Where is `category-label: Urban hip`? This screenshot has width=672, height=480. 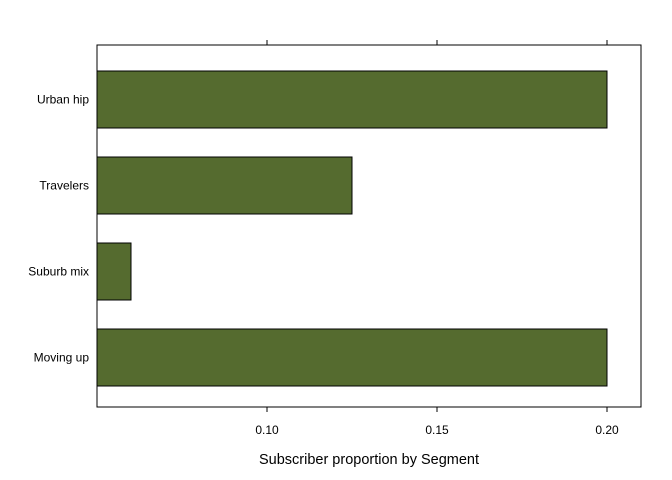 category-label: Urban hip is located at coordinates (63, 100).